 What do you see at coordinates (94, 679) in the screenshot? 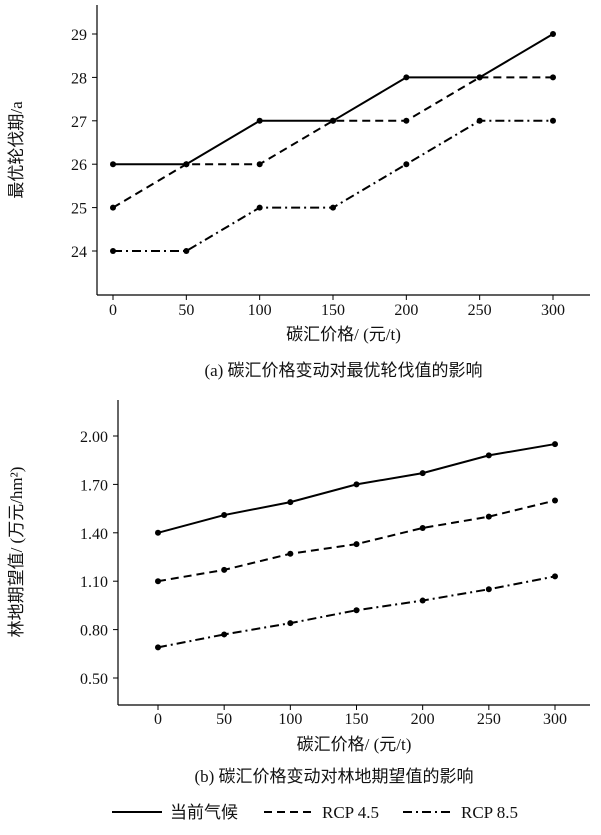
I see `y-tick-label: 0.50` at bounding box center [94, 679].